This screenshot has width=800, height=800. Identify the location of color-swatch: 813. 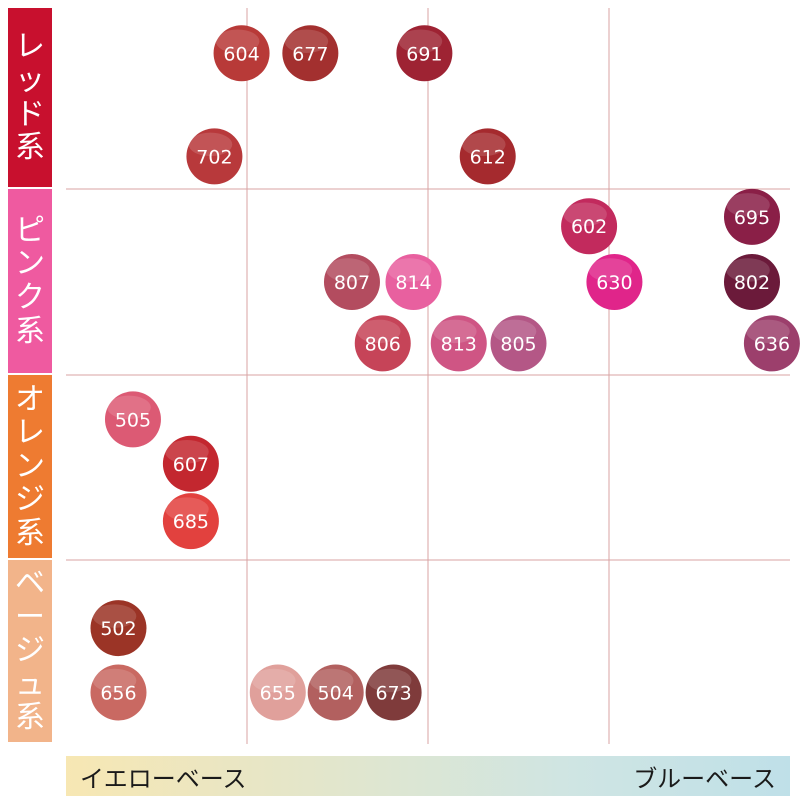
(458, 343).